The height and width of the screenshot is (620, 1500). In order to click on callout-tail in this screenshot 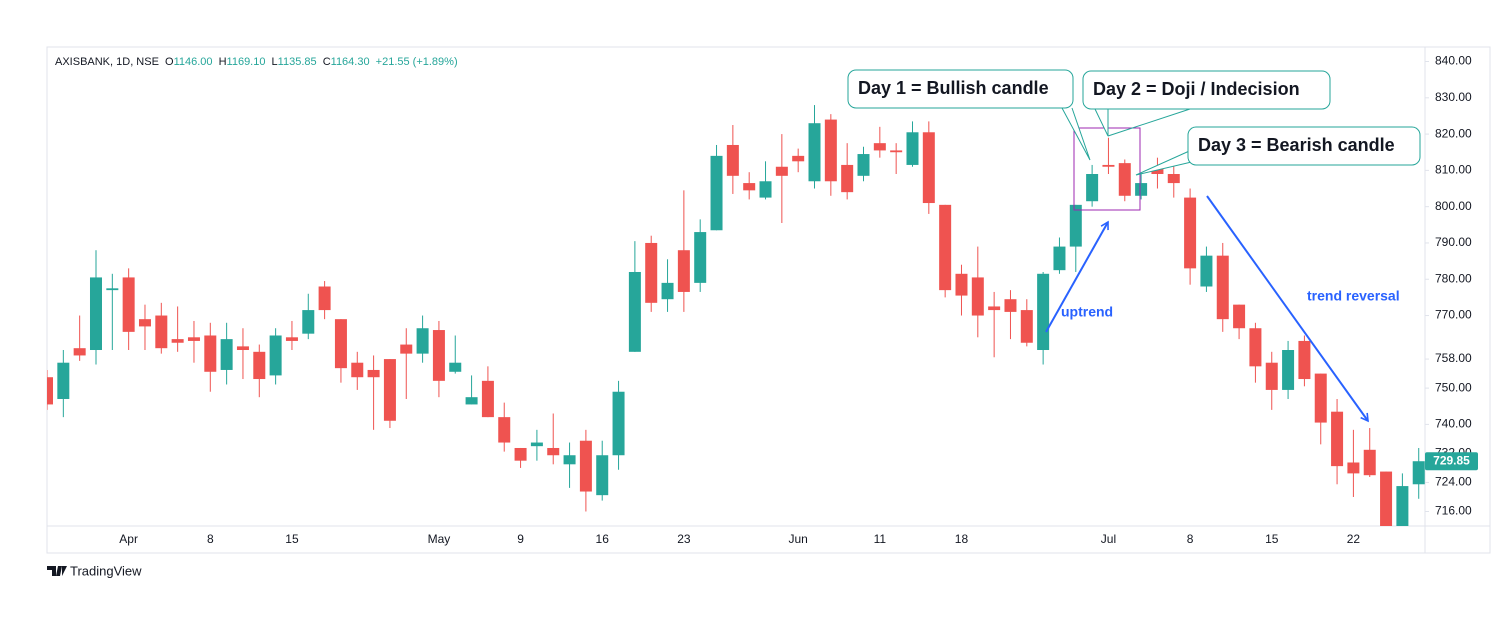, I will do `click(1101, 122)`.